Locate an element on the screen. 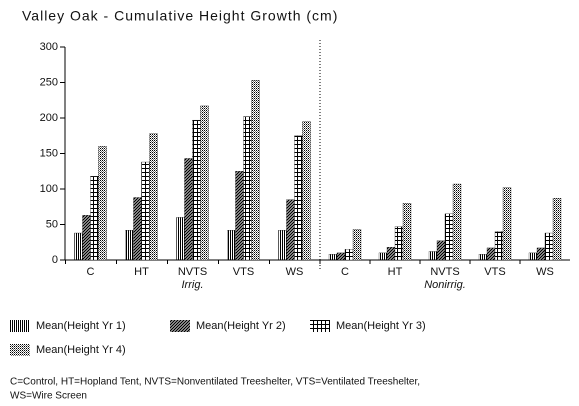 This screenshot has height=406, width=579. legend-label: Mean(Height Yr 3) is located at coordinates (381, 326).